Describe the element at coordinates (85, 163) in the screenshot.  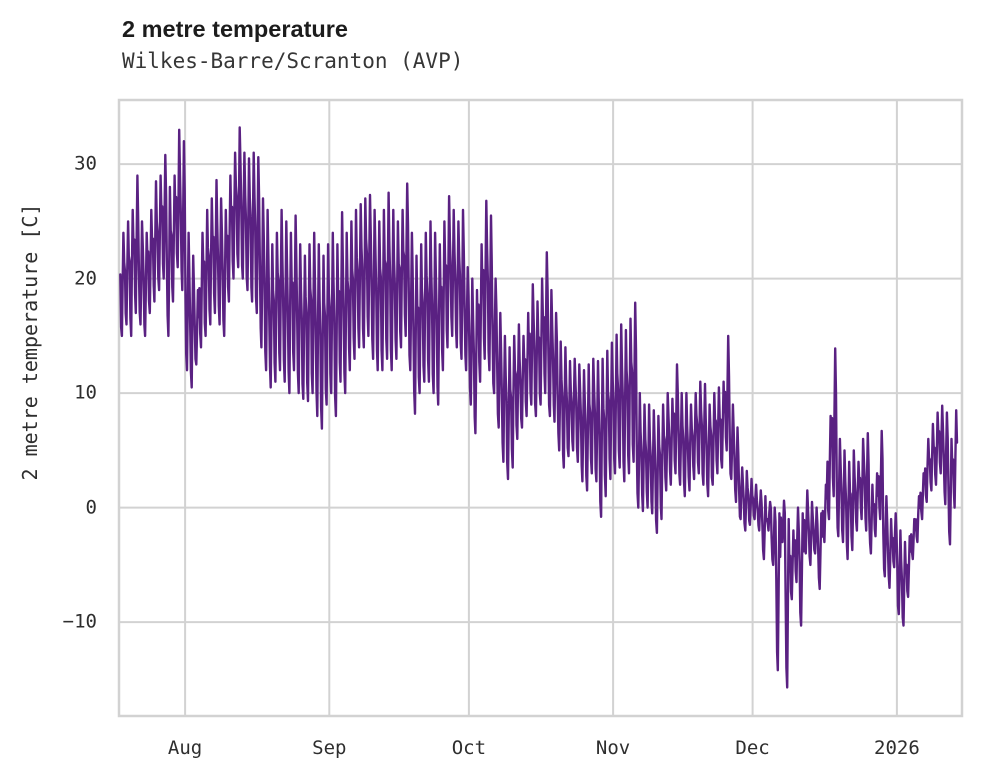
I see `y-tick-label-30: 30` at that location.